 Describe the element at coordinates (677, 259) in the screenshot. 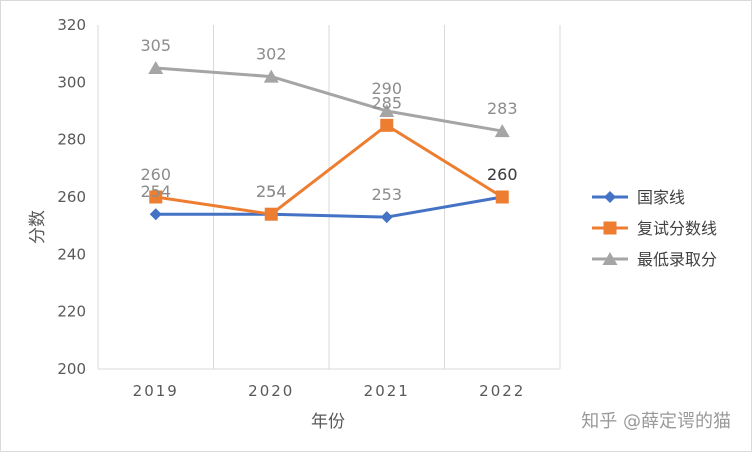

I see `legend-label: 最低录取分` at that location.